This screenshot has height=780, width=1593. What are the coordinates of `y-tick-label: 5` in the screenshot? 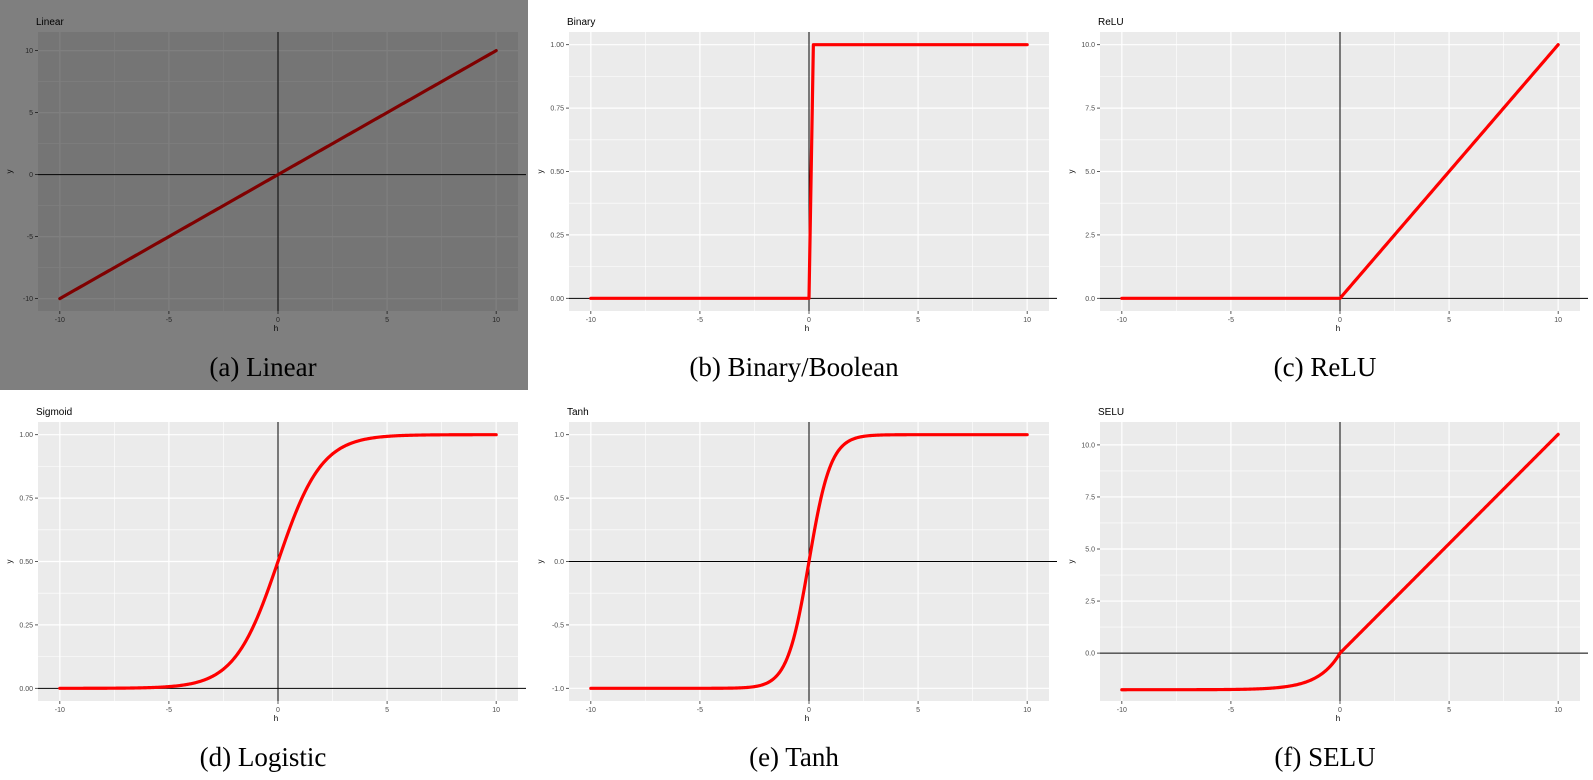 It's located at (31, 113).